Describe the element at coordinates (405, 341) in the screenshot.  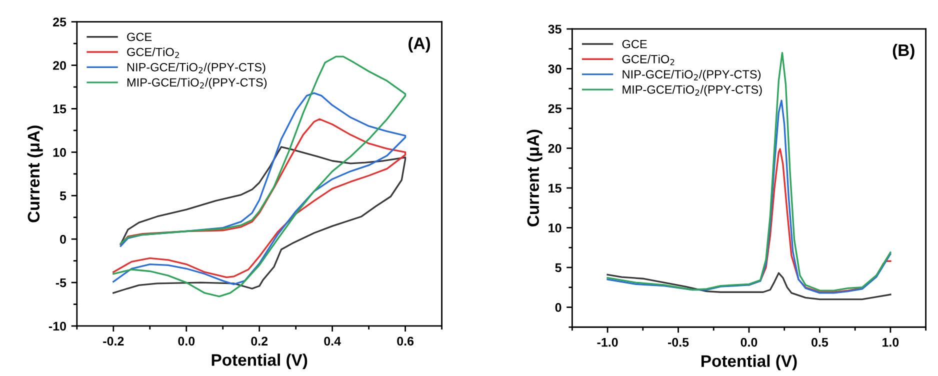
I see `x-tick-label: 0.6` at that location.